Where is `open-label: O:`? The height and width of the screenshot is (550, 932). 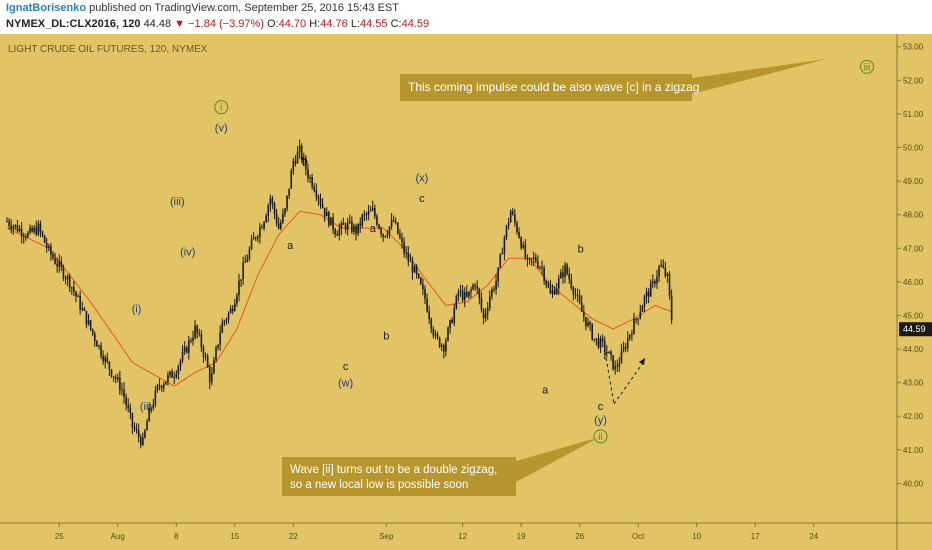
open-label: O: is located at coordinates (273, 24).